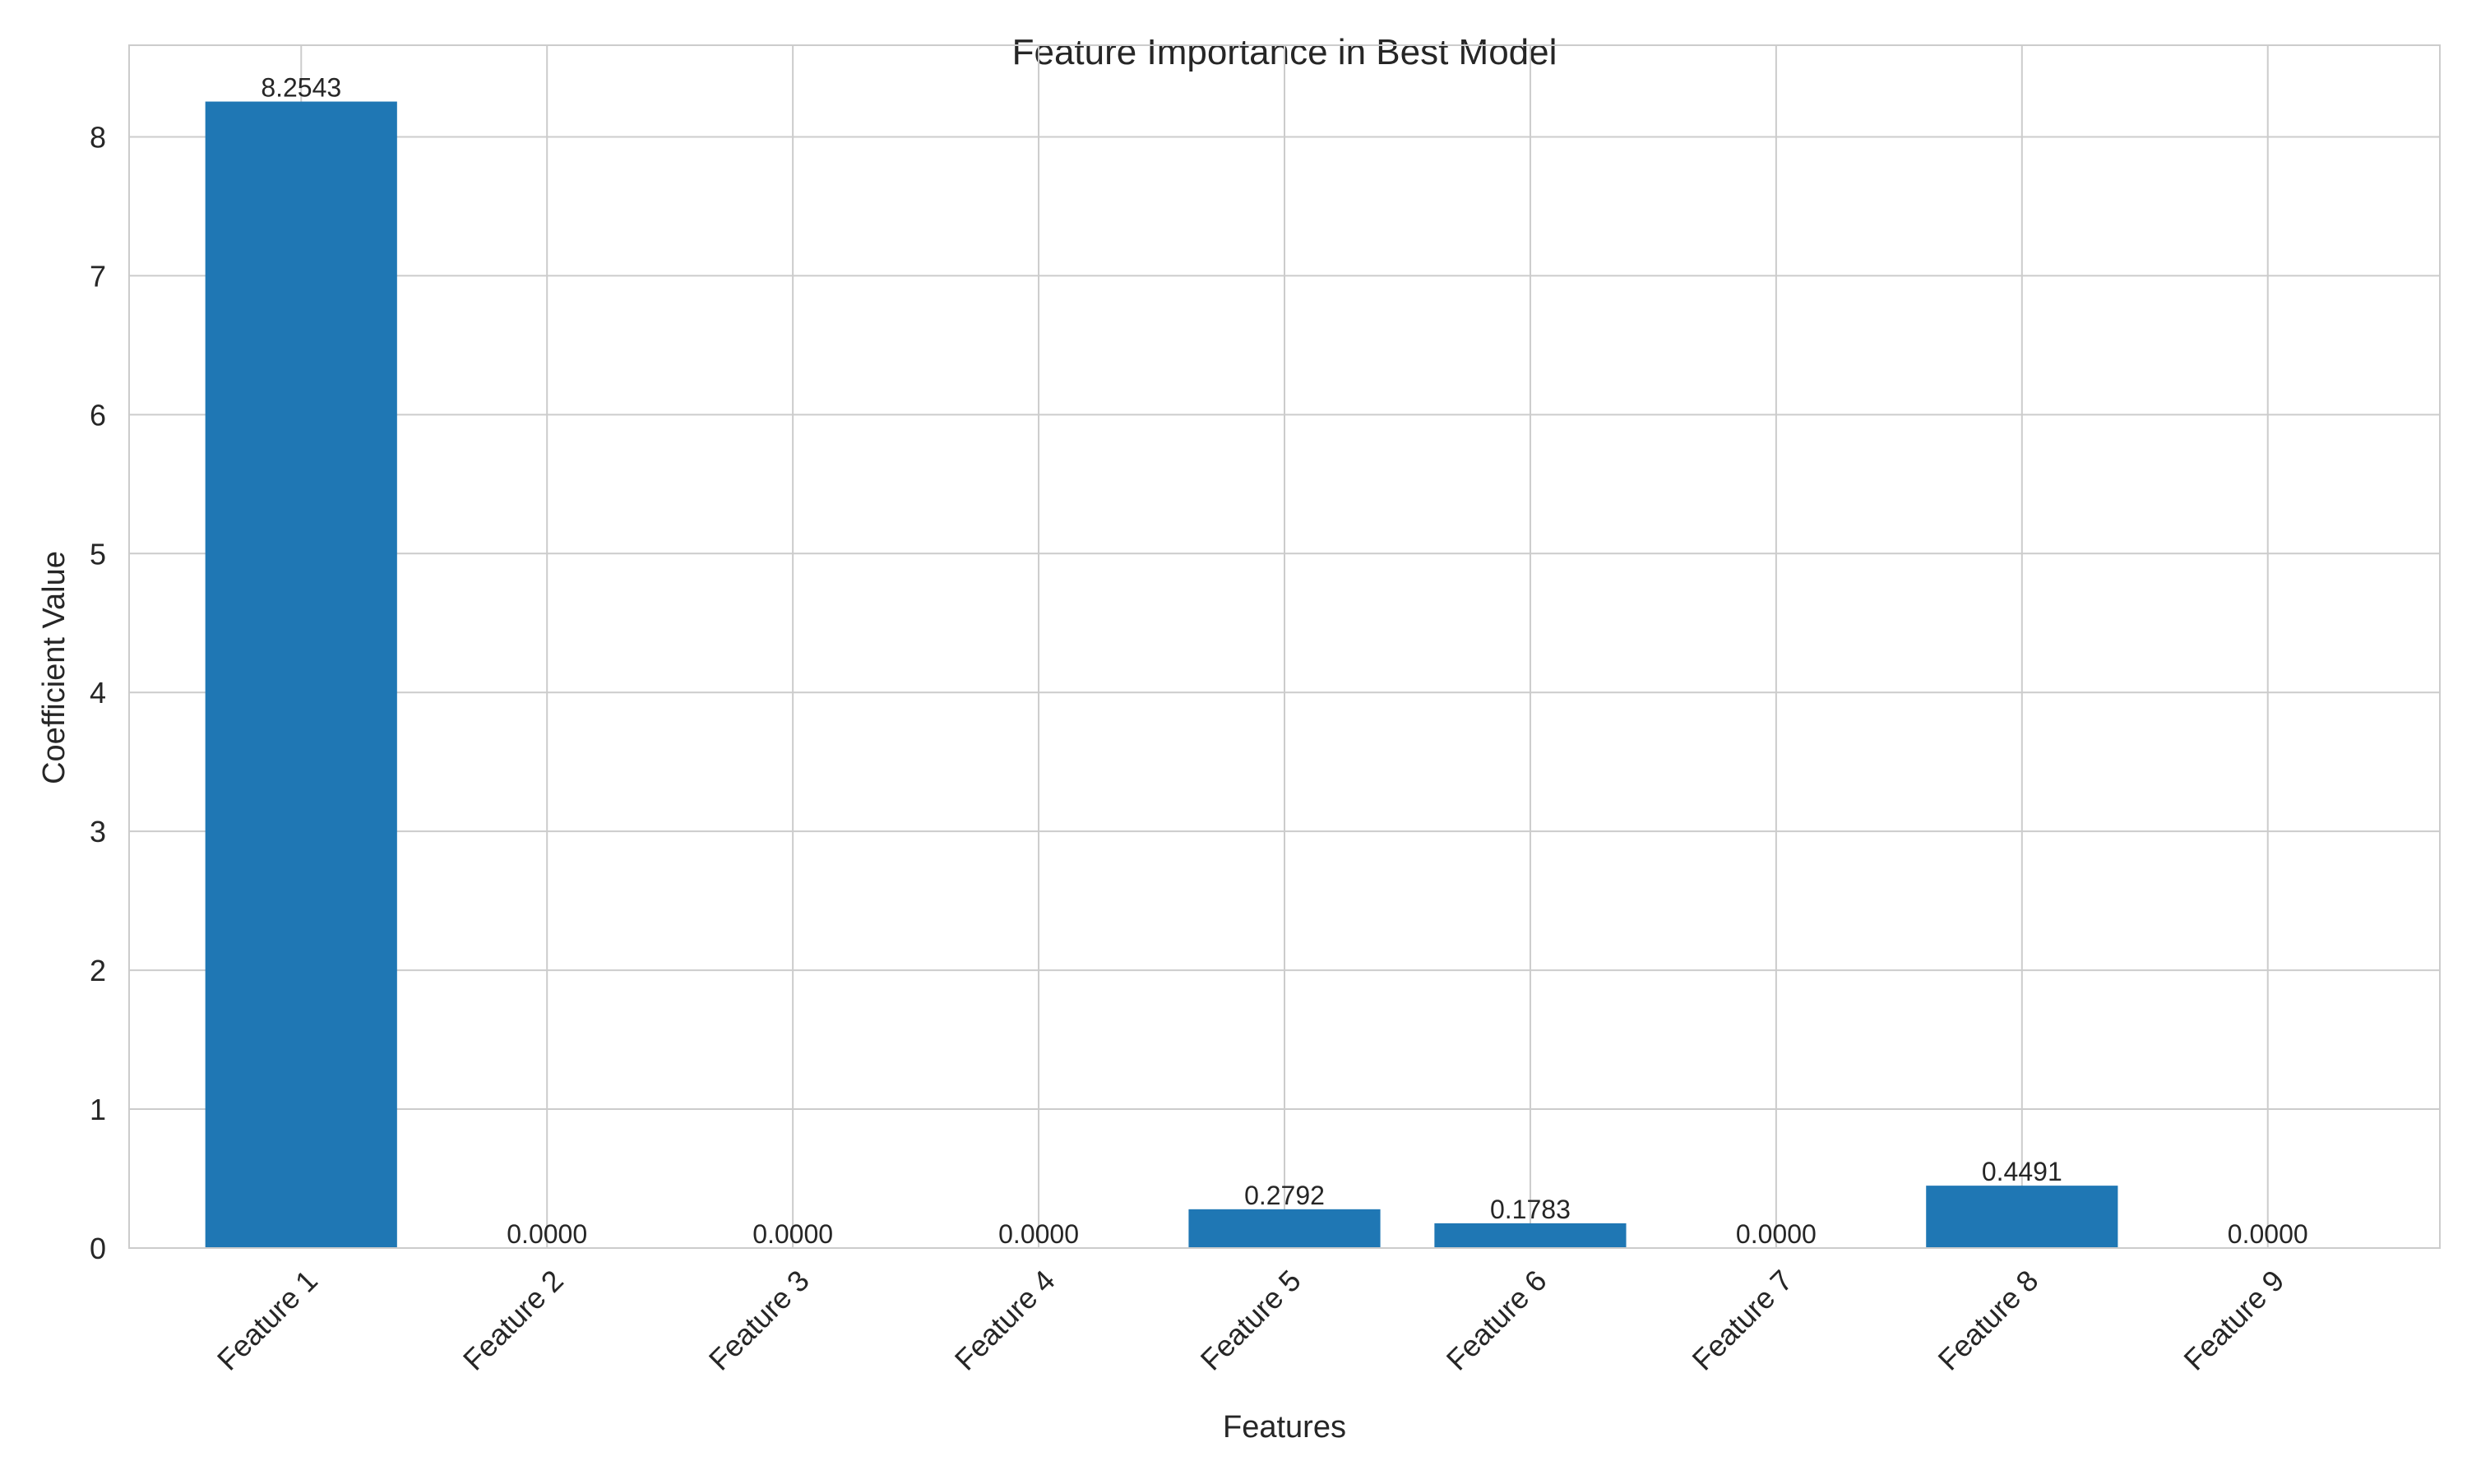  I want to click on x-tick-label: Feature 6, so click(1497, 1320).